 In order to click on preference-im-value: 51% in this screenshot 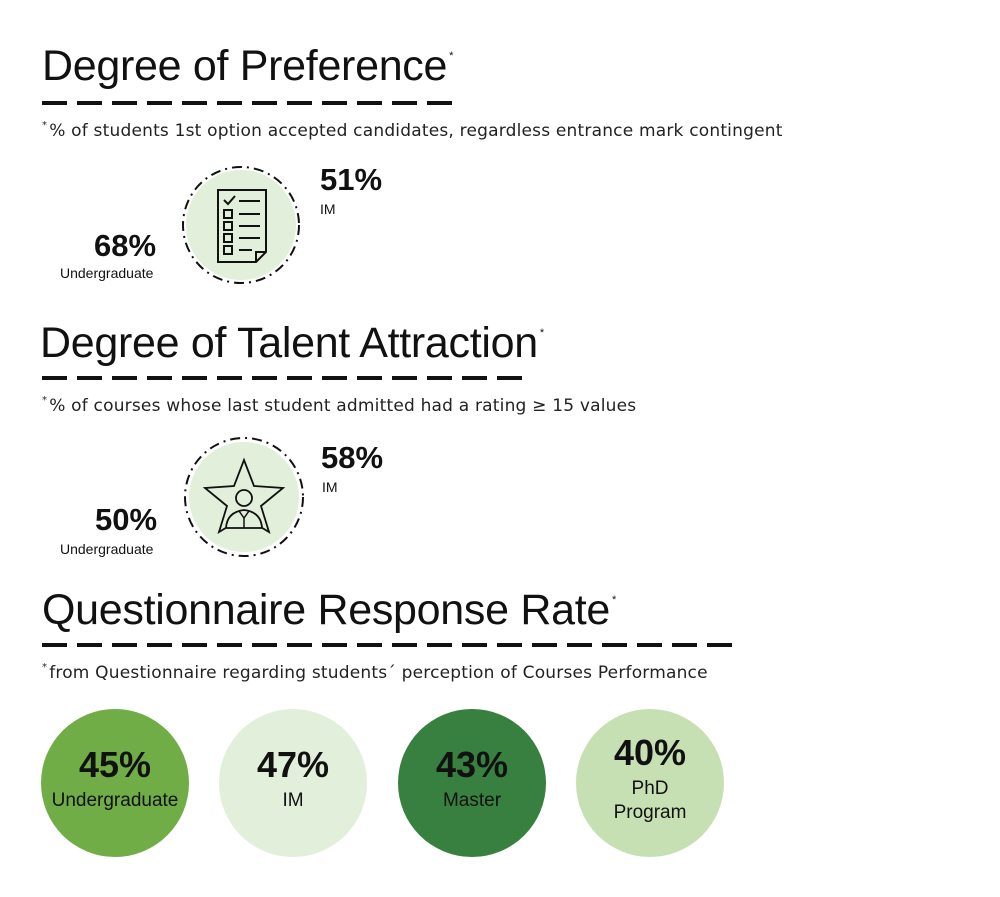, I will do `click(351, 179)`.